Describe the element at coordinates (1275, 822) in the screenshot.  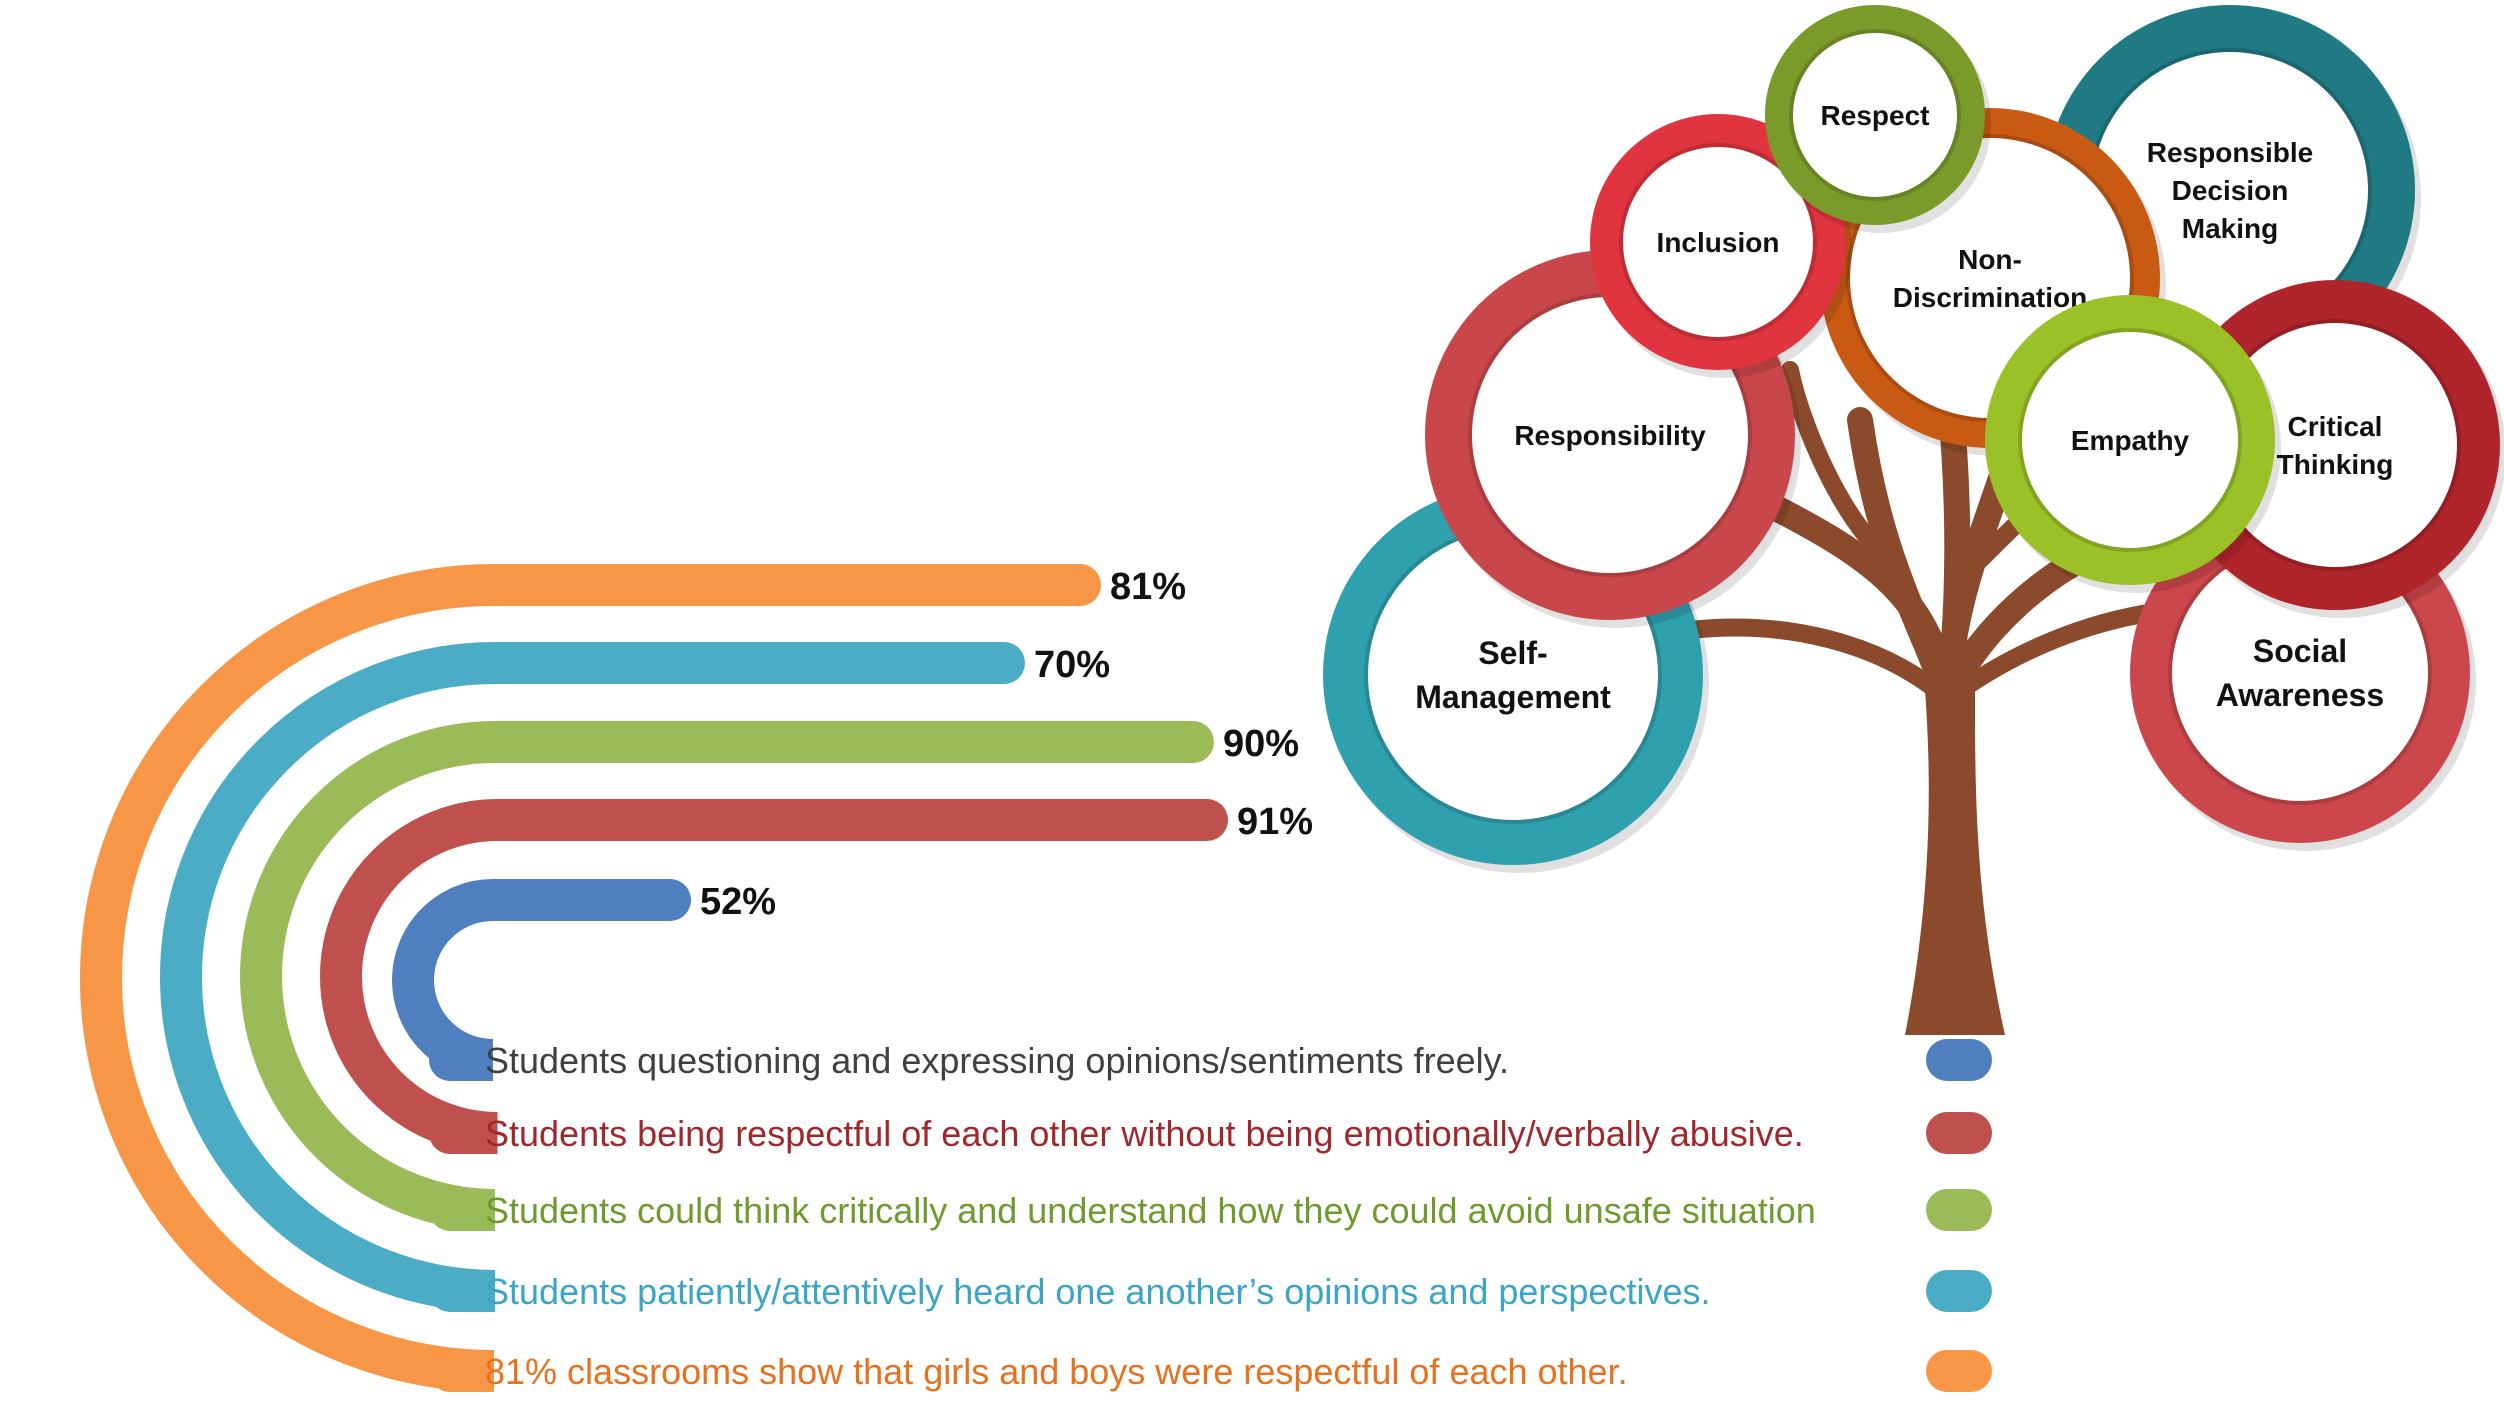
I see `value-label-red: 91%` at that location.